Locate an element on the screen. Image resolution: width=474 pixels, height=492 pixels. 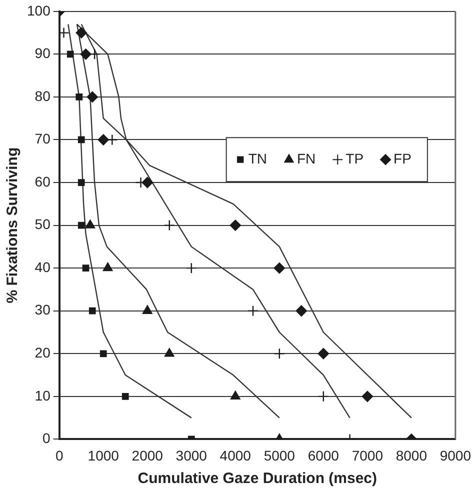
x-axis-title: Cumulative Gaze Duration (msec) is located at coordinates (258, 479).